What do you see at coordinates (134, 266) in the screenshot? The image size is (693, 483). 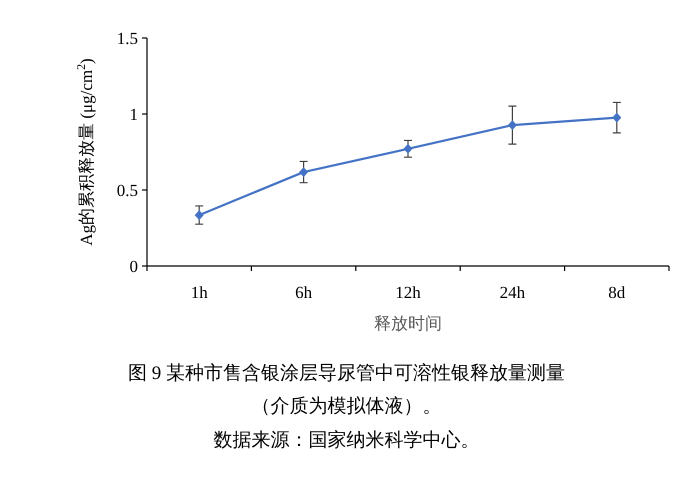 I see `y-tick-label: 0` at bounding box center [134, 266].